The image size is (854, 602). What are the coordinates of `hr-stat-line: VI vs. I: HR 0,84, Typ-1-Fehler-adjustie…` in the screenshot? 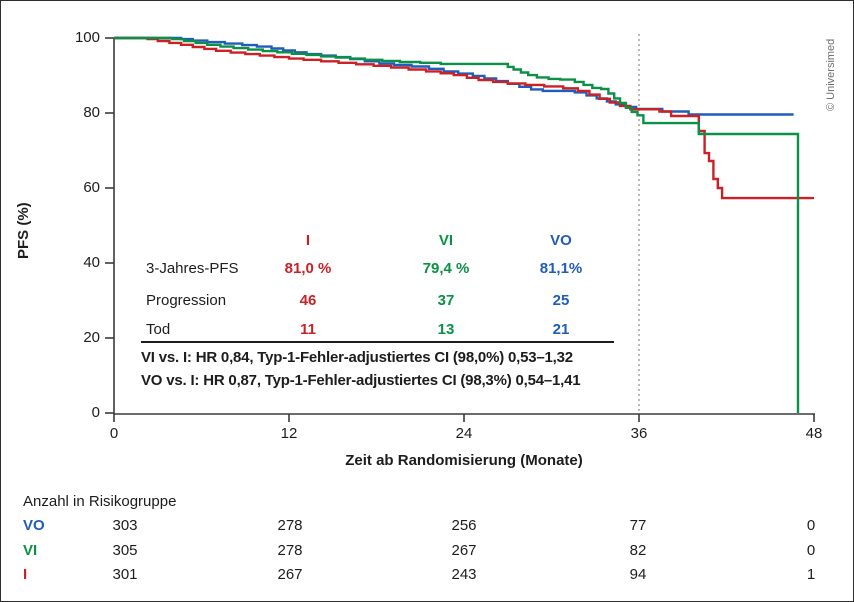 It's located at (357, 357).